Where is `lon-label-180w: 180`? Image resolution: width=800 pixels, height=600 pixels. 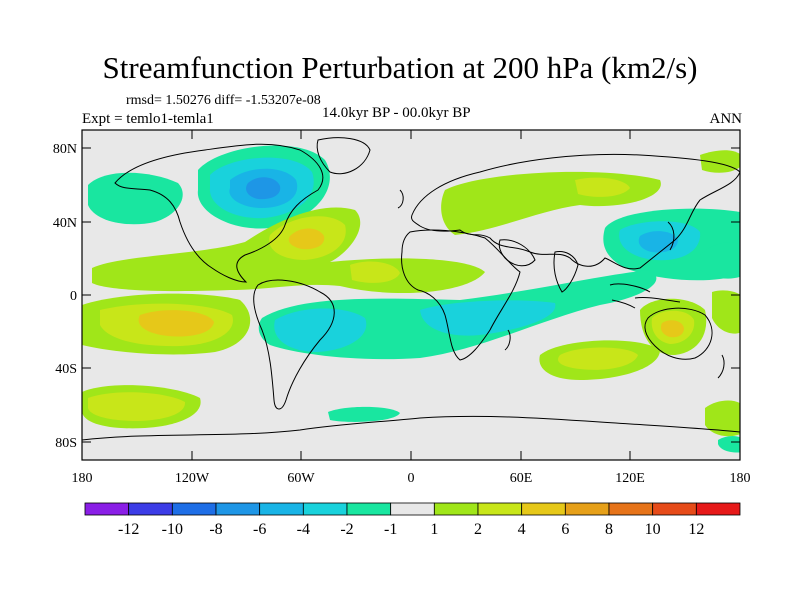 lon-label-180w: 180 is located at coordinates (82, 478).